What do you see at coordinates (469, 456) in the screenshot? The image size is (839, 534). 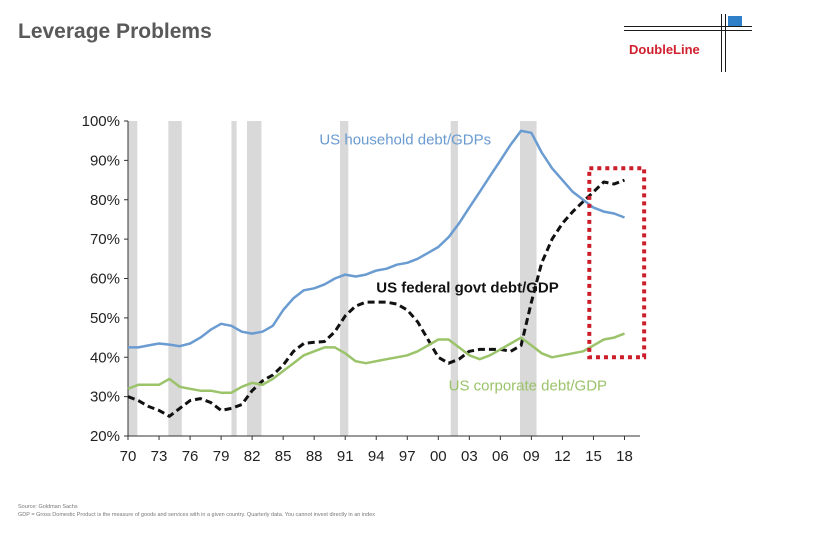 I see `x-tick-label: 03` at bounding box center [469, 456].